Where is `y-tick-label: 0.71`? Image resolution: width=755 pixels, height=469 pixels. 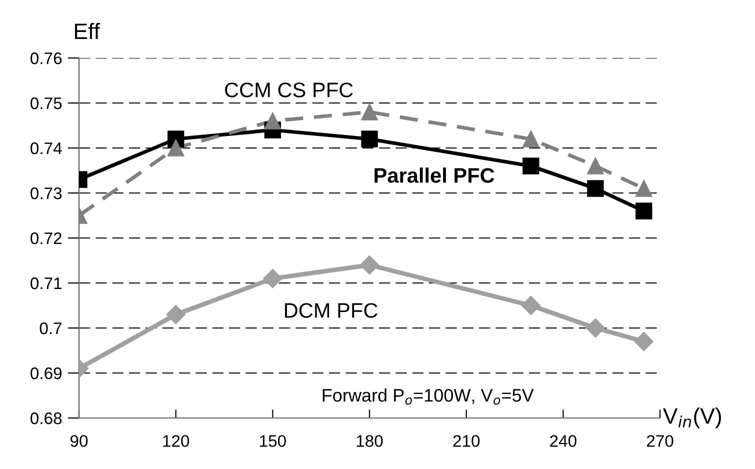 y-tick-label: 0.71 is located at coordinates (46, 283).